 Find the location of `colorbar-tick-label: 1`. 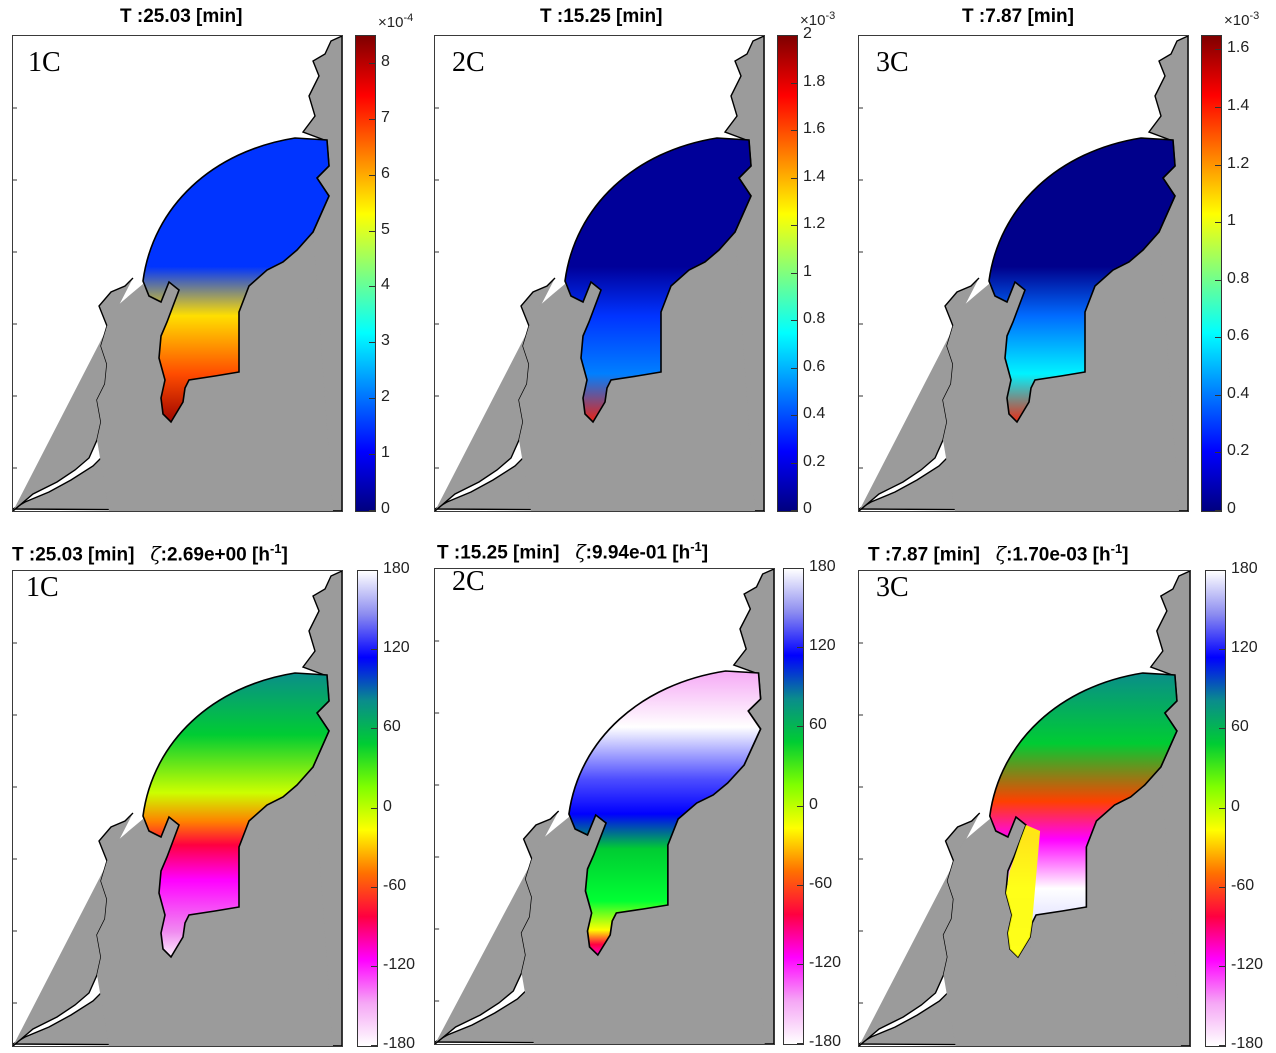

colorbar-tick-label: 1 is located at coordinates (807, 271).